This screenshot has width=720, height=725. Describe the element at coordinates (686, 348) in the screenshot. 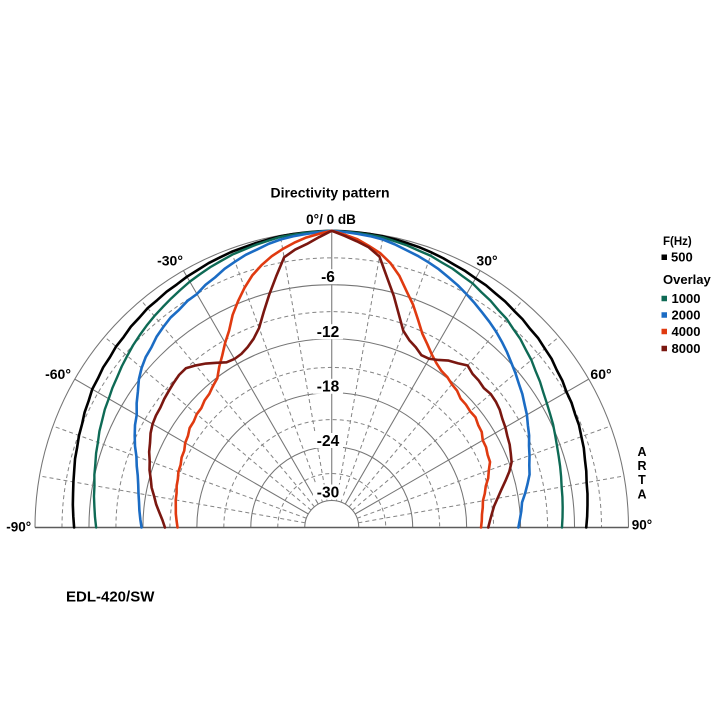

I see `svg-text: 8000` at that location.